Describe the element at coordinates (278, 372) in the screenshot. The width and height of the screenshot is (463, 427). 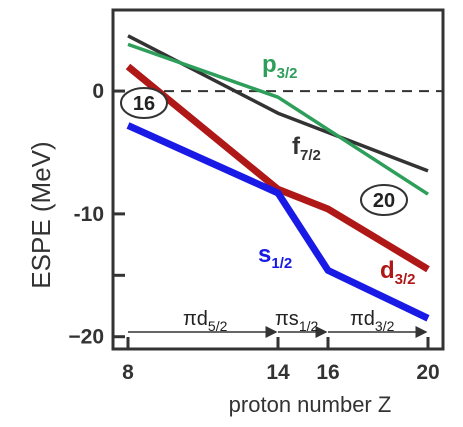
I see `x-tick-label: 14` at that location.